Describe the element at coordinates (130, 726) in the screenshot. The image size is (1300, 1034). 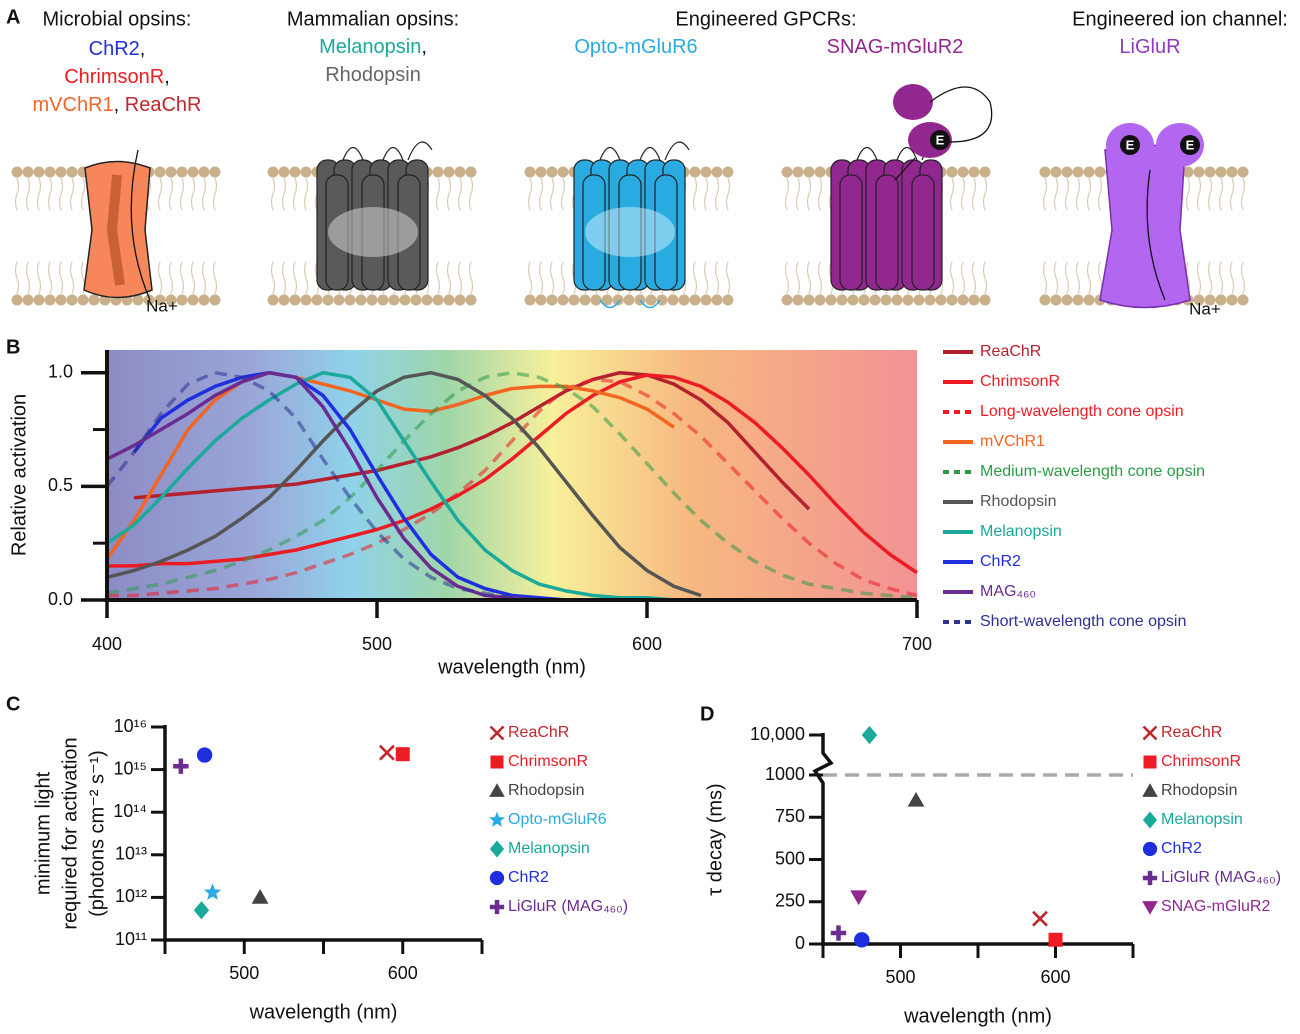
I see `y-tick-label: 10¹⁶` at that location.